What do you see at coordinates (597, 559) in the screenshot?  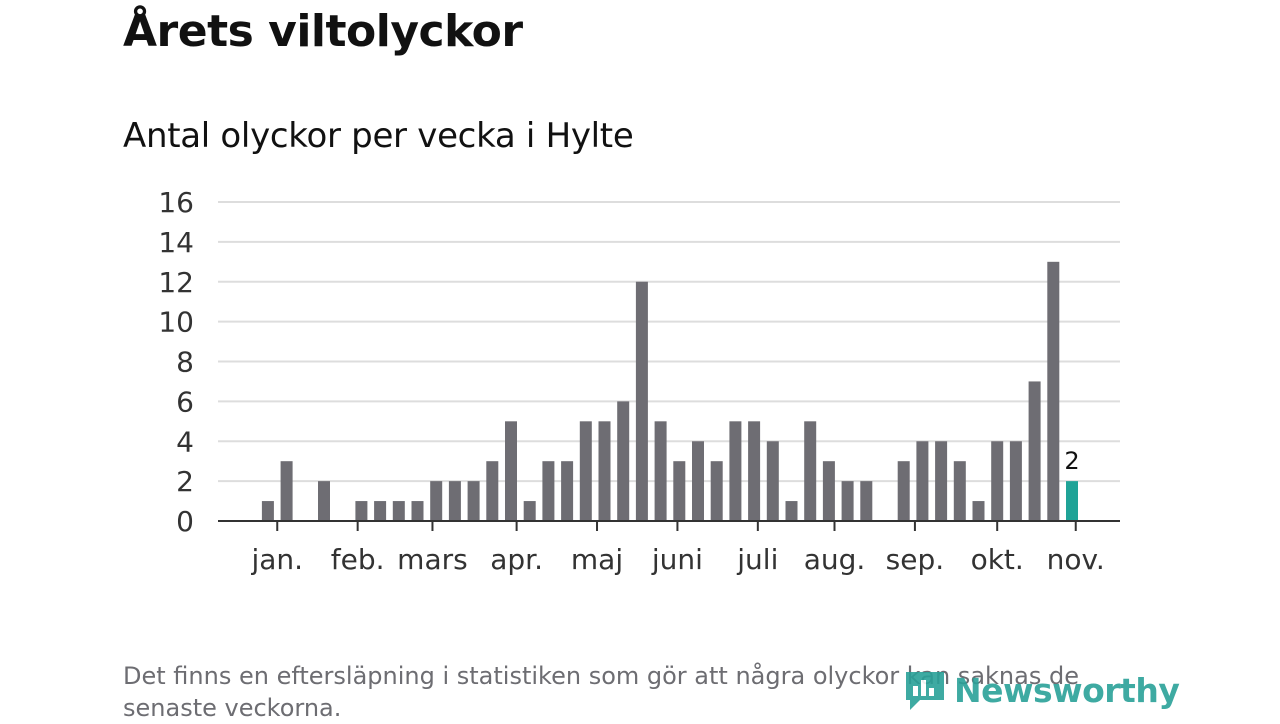 I see `x-tick-label: maj` at bounding box center [597, 559].